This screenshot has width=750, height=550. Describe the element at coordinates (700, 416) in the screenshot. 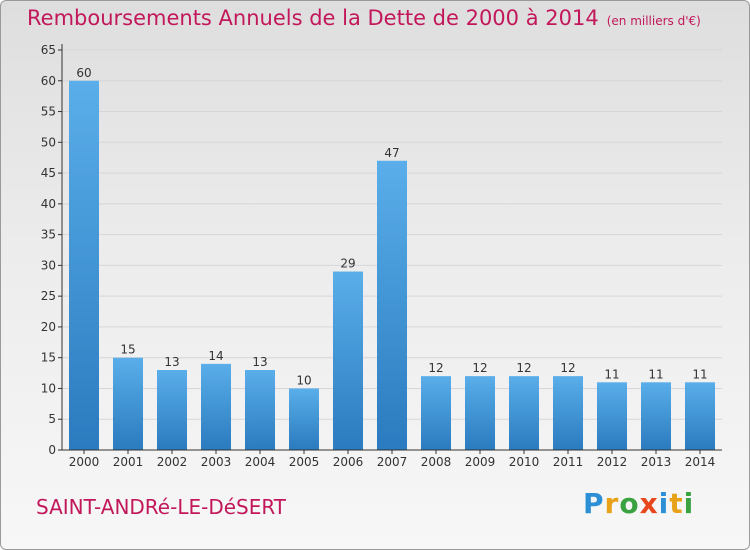

I see `bar-2014` at that location.